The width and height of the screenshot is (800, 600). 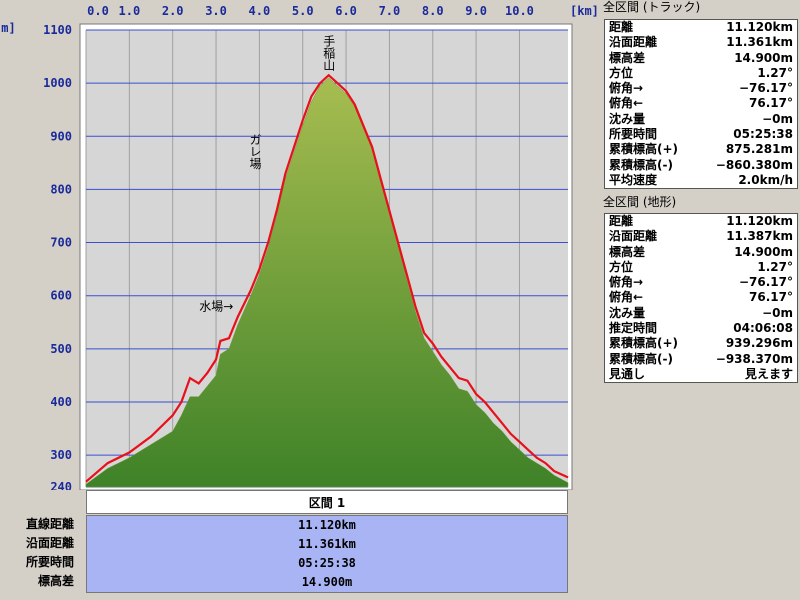 What do you see at coordinates (255, 151) in the screenshot?
I see `annotation: ガレ場` at bounding box center [255, 151].